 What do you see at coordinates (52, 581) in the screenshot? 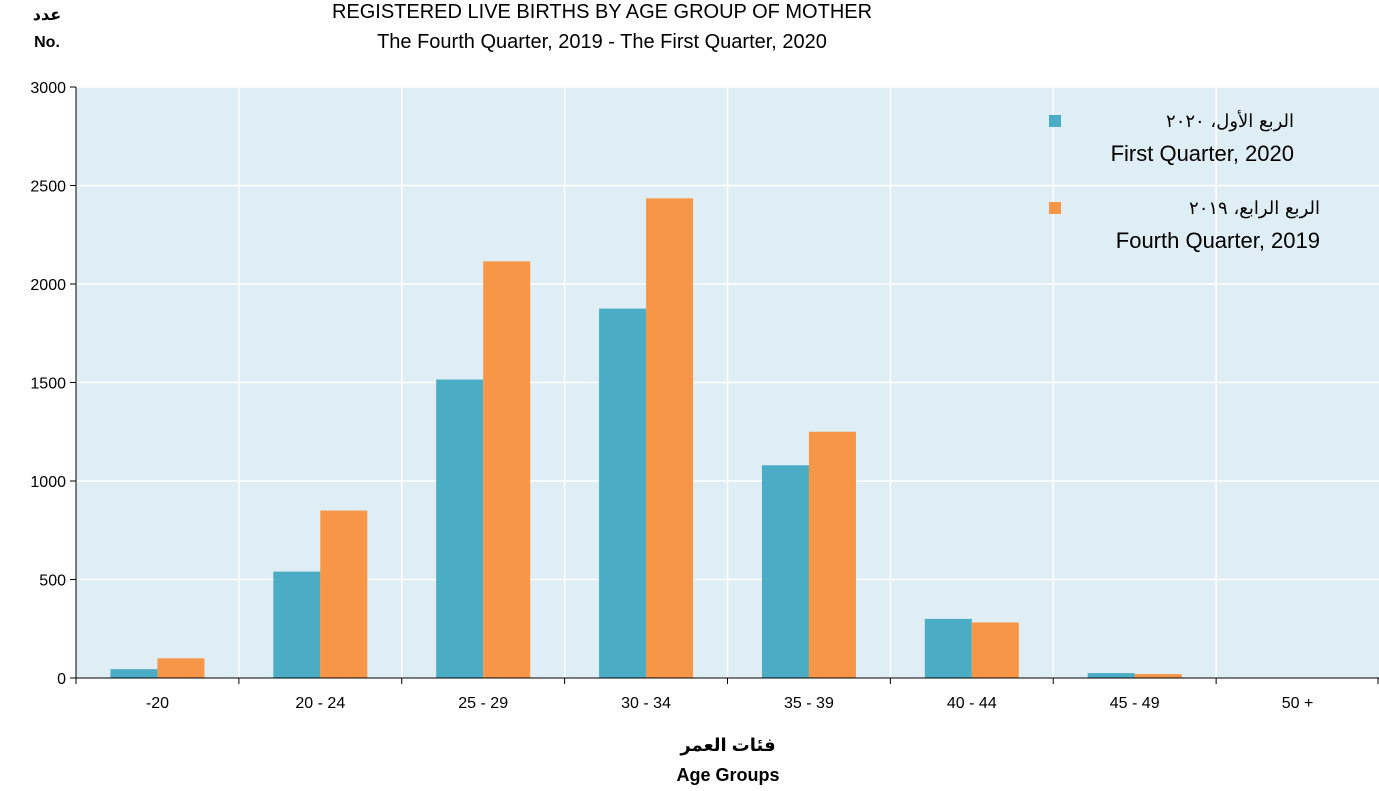
I see `y-tick-label: 500` at bounding box center [52, 581].